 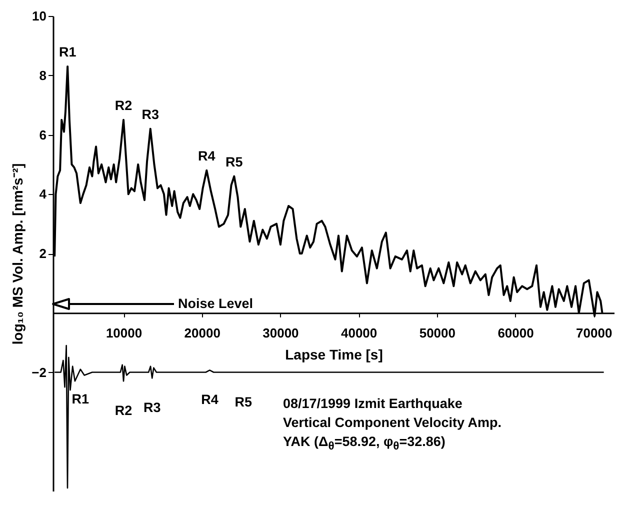 I want to click on x-tick-label: 50000, so click(x=437, y=332).